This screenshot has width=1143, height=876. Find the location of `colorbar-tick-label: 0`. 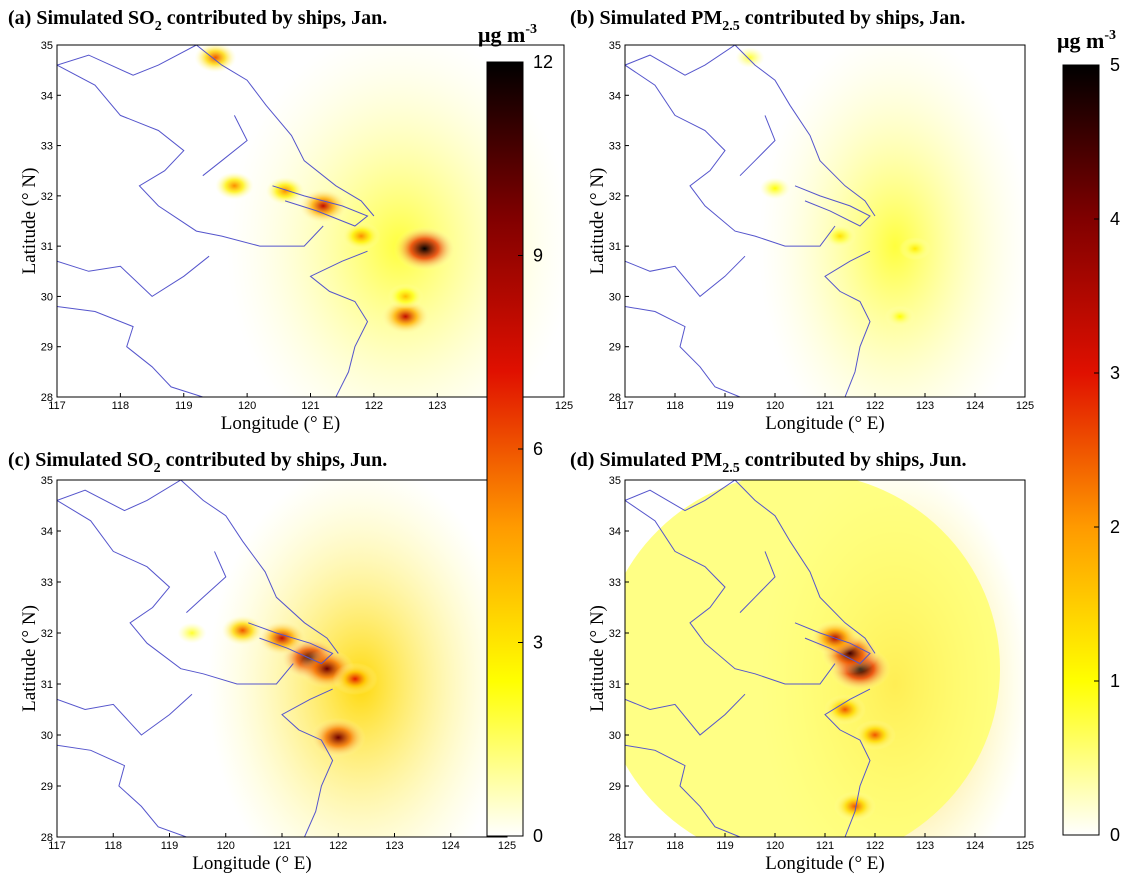

colorbar-tick-label: 0 is located at coordinates (538, 836).